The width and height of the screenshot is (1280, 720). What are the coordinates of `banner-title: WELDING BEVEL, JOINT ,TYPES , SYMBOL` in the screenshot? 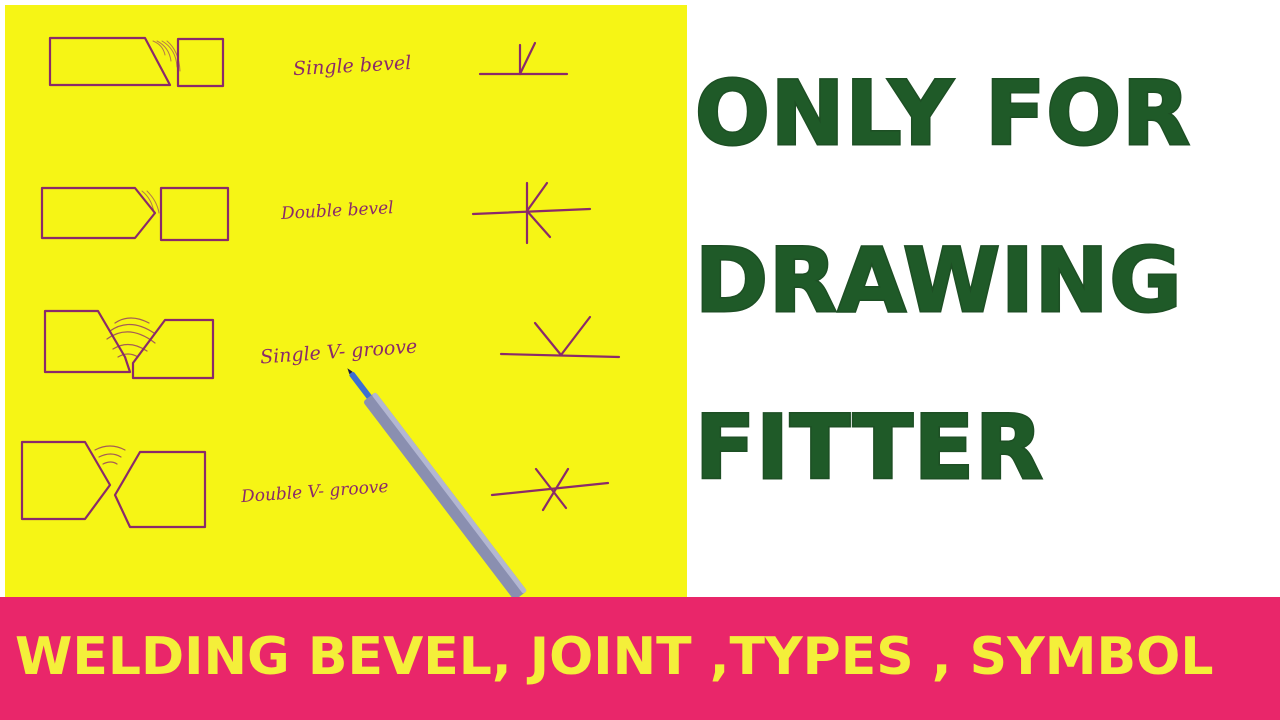 It's located at (614, 657).